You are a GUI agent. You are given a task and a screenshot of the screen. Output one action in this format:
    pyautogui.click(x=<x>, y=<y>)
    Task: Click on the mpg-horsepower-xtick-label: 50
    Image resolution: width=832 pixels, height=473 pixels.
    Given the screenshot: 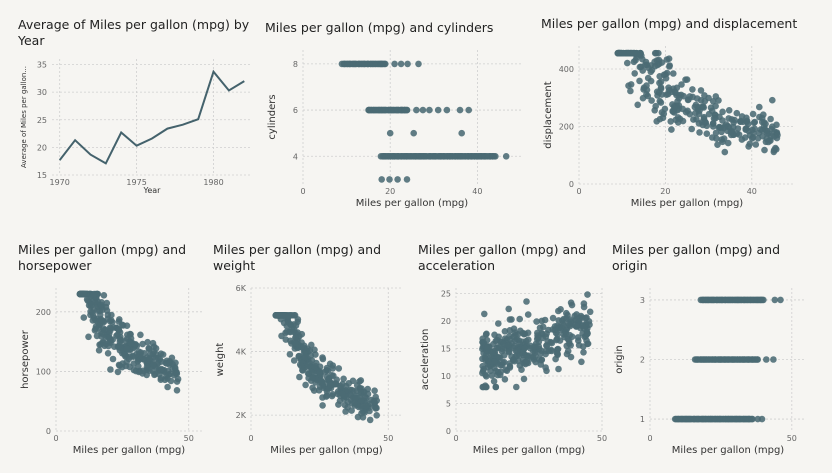 What is the action you would take?
    pyautogui.click(x=189, y=438)
    